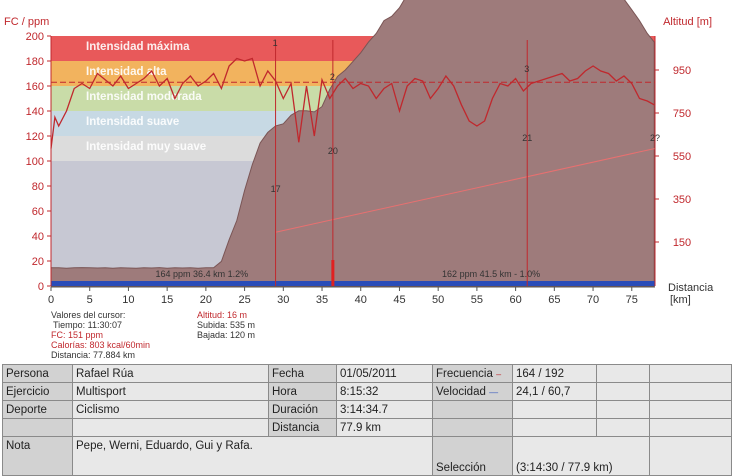  I want to click on cursor-distance: Distancia: 77.884 km, so click(93, 355).